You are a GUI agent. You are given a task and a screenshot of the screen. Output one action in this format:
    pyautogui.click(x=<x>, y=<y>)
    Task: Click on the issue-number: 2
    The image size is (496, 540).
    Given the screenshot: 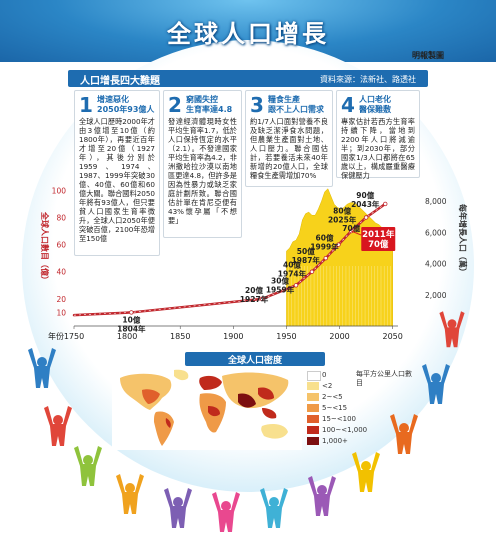 What is the action you would take?
    pyautogui.click(x=175, y=105)
    